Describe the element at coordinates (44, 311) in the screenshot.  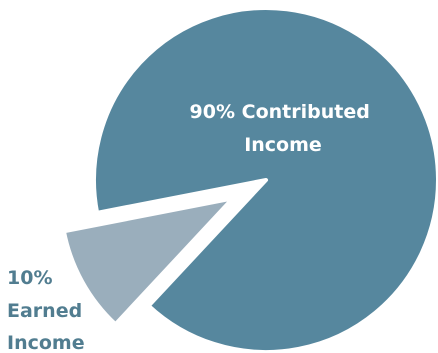
I see `slice-label-earned-line-2: Earned` at that location.